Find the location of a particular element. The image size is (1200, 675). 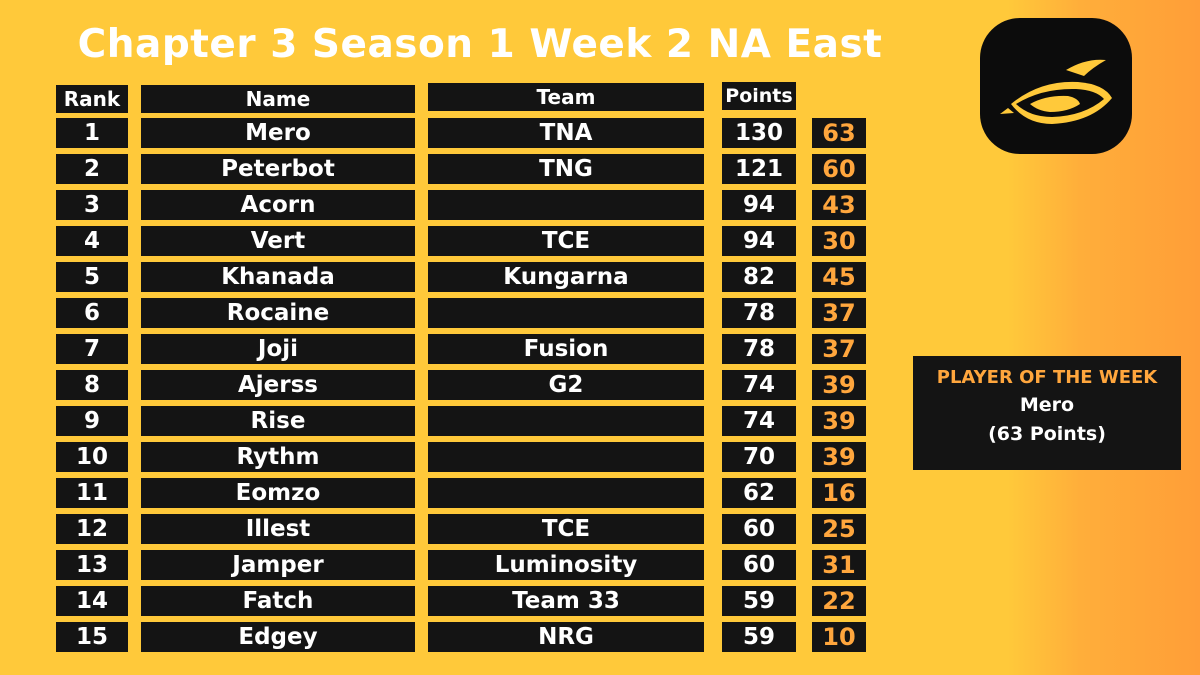

points-cell: 121 is located at coordinates (759, 169).